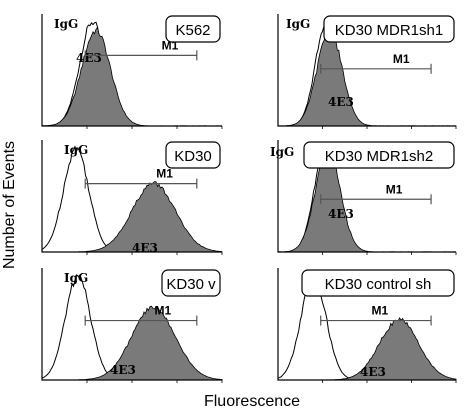 This screenshot has width=474, height=413. I want to click on sample-title: KD30 MDR1sh1, so click(389, 30).